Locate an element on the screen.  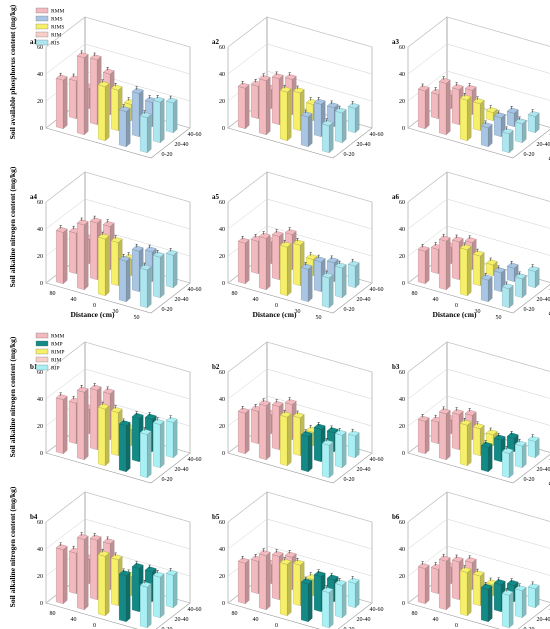
distance-tick-label: 40 is located at coordinates (436, 620).